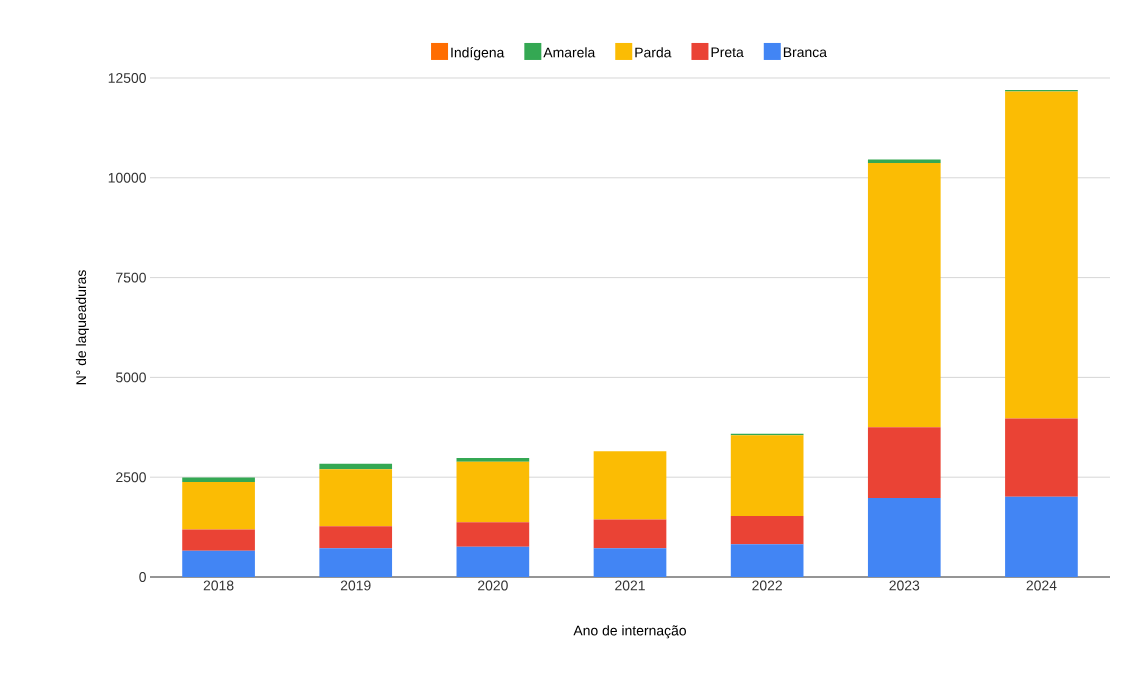 The image size is (1132, 679). Describe the element at coordinates (131, 377) in the screenshot. I see `y-tick-label: 5000` at that location.